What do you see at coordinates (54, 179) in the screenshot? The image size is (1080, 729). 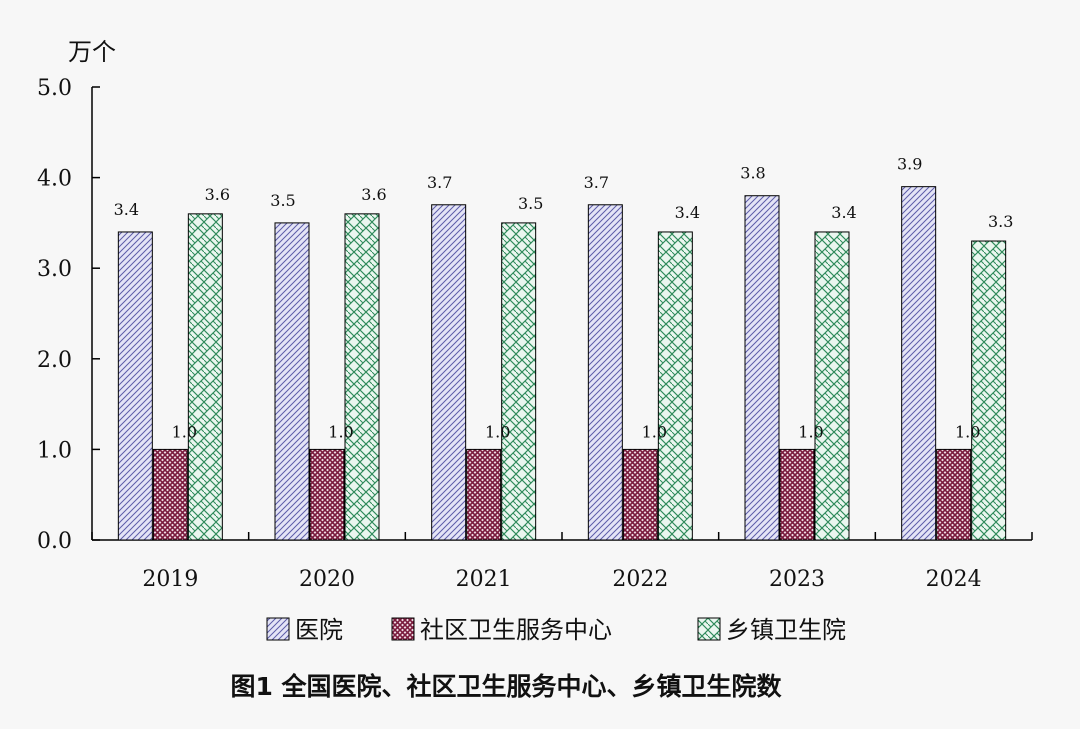 I see `y-tick-label: 4.0` at bounding box center [54, 179].